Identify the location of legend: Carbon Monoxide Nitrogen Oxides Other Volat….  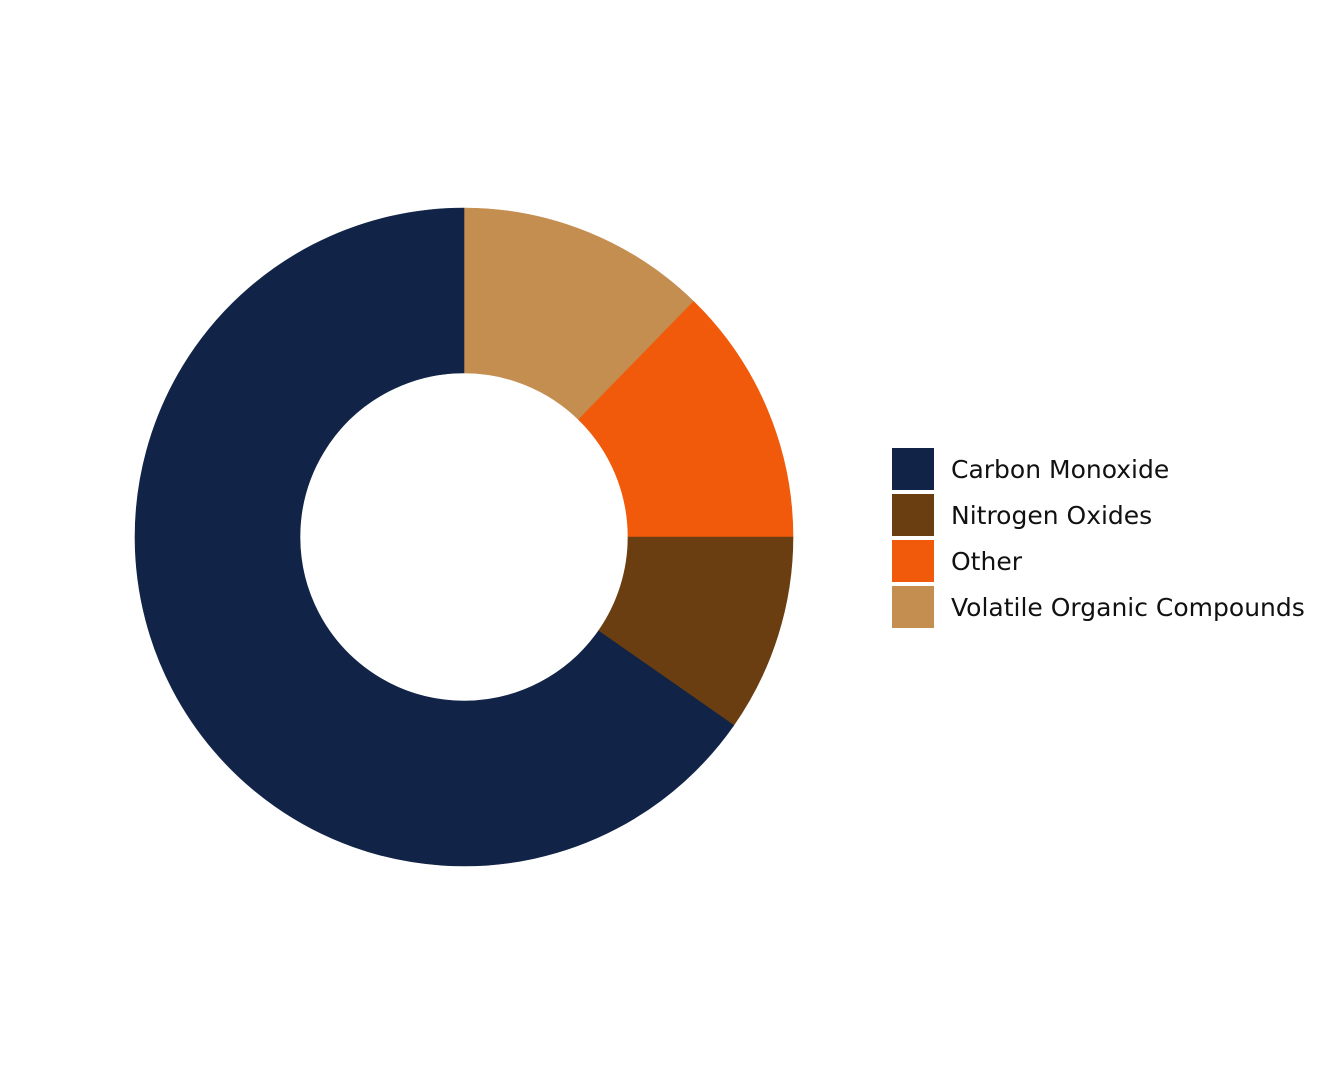
(1098, 538).